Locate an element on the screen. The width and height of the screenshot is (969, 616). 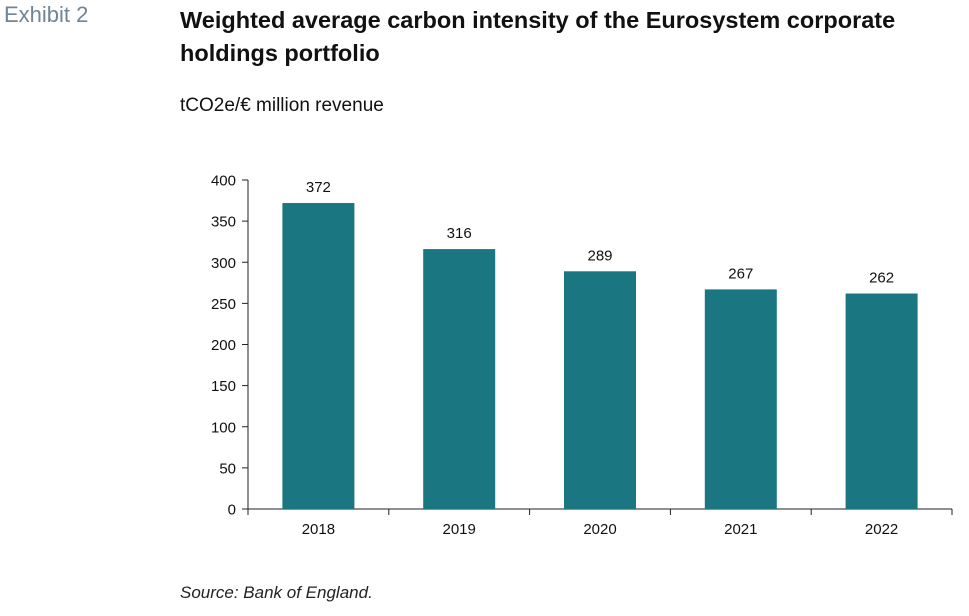
y-tick-label: 200 is located at coordinates (223, 345).